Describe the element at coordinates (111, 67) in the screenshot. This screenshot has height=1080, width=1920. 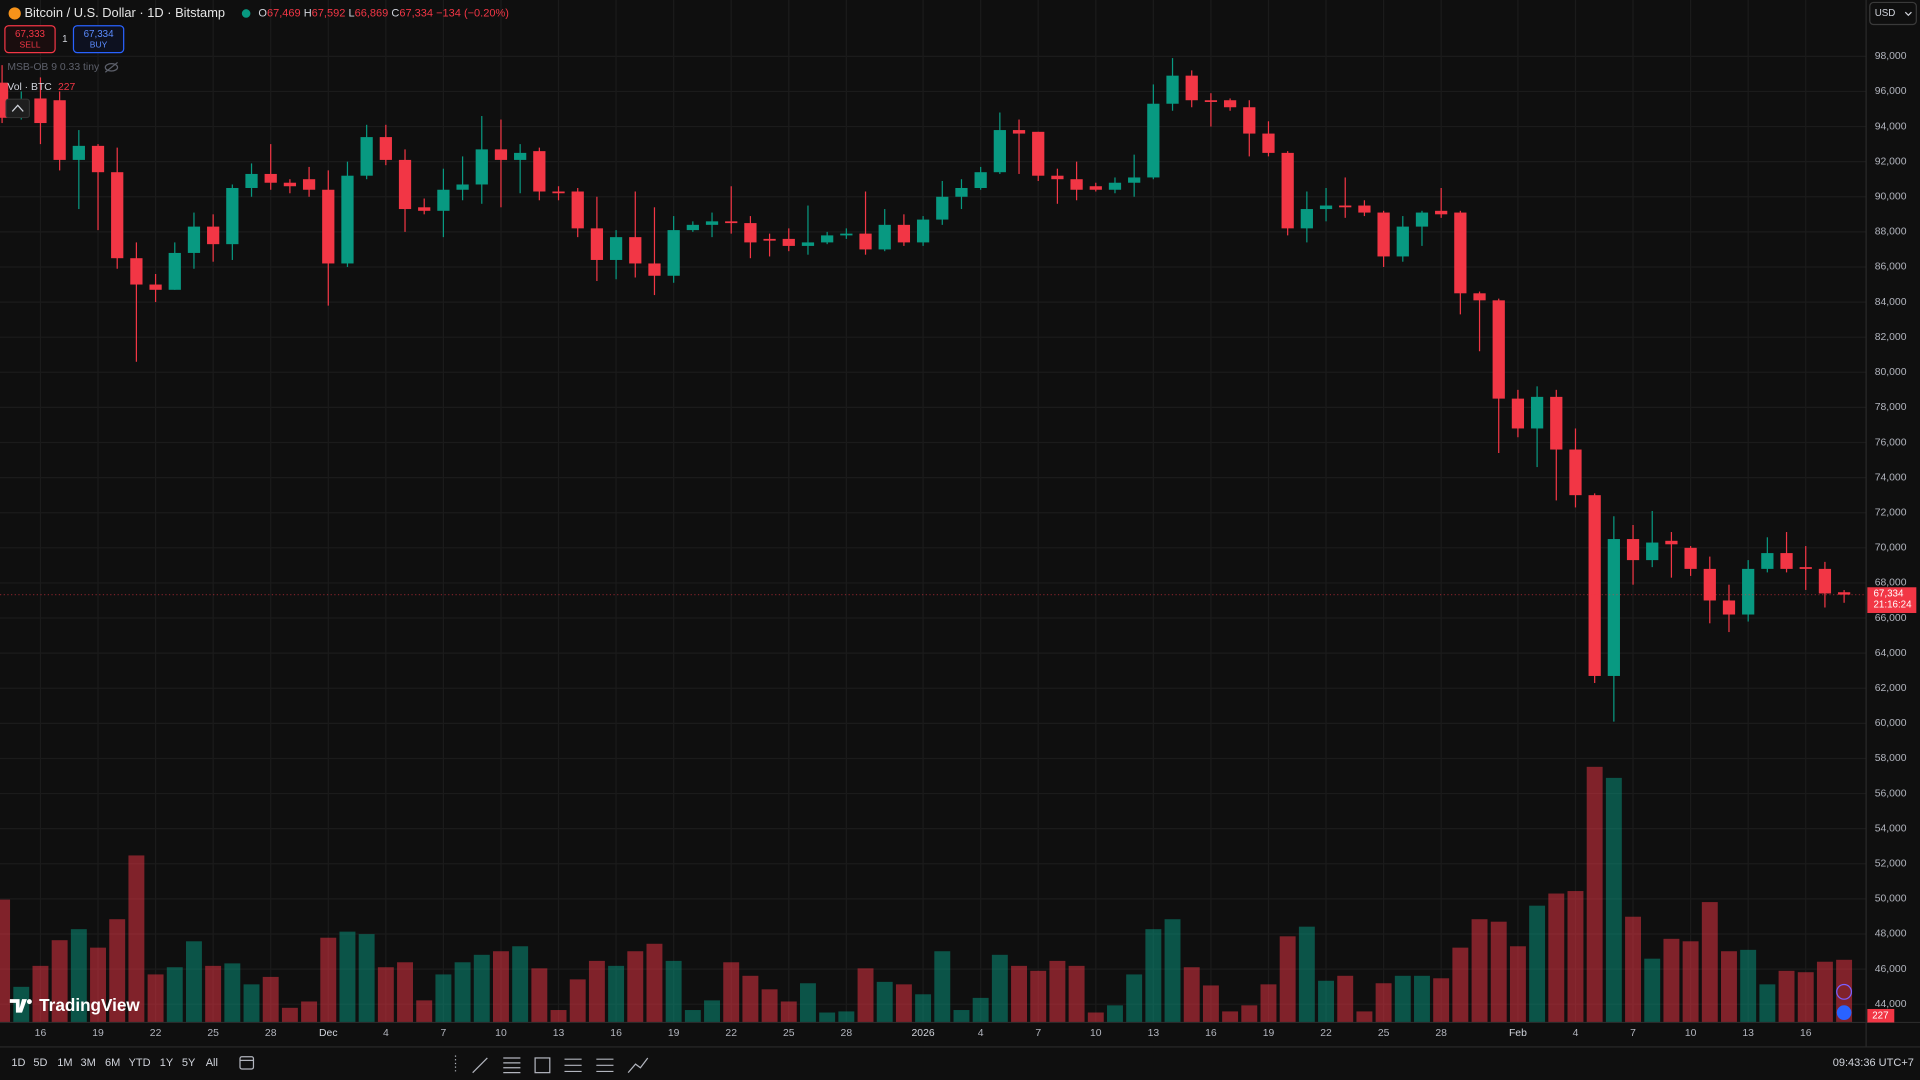
I see `hide-icon` at that location.